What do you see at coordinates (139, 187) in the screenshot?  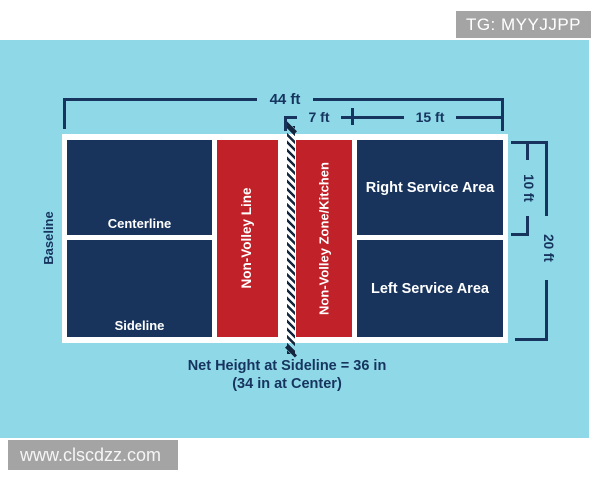 I see `zone-left-top: Centerline` at bounding box center [139, 187].